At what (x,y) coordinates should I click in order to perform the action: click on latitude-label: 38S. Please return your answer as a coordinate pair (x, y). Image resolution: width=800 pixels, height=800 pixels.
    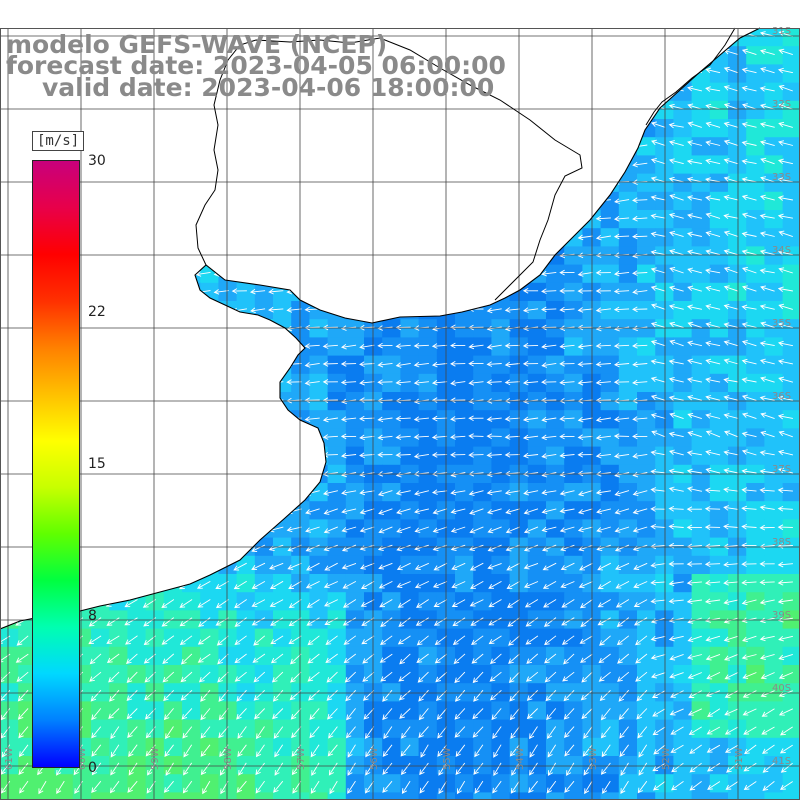
    Looking at the image, I should click on (781, 542).